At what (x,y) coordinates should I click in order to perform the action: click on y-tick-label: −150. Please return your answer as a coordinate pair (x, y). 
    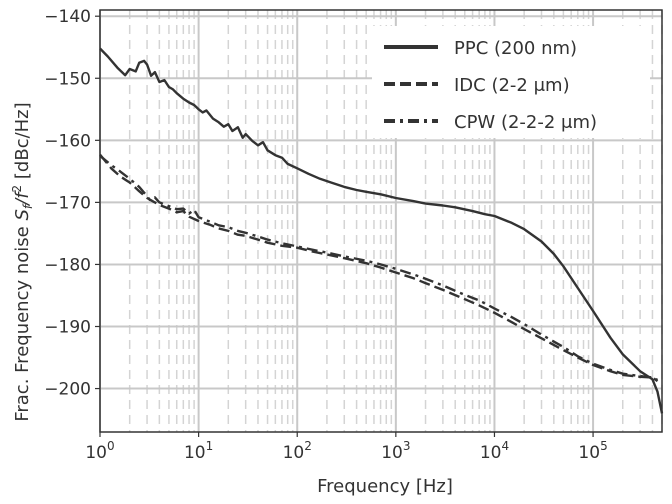
    Looking at the image, I should click on (67, 79).